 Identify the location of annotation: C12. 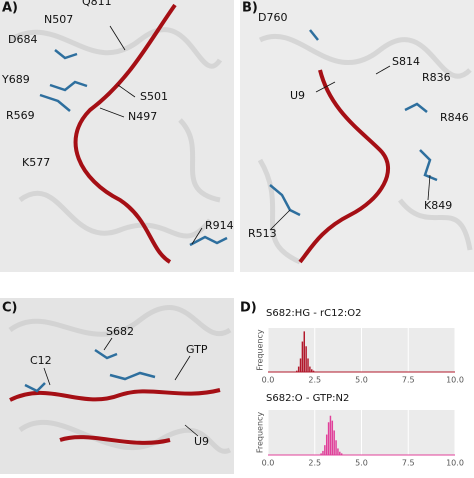
(41, 360).